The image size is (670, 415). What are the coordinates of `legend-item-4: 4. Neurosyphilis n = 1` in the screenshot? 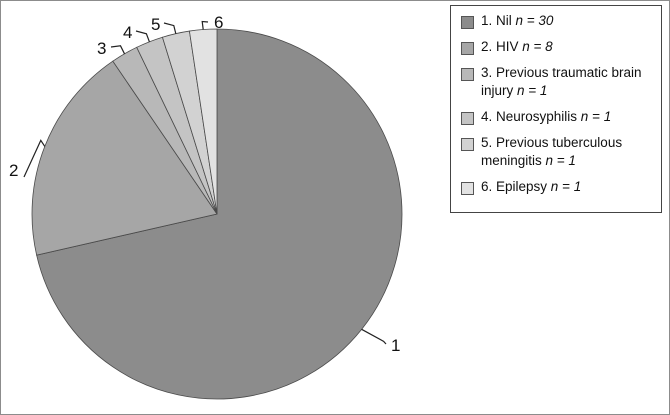 It's located at (558, 117).